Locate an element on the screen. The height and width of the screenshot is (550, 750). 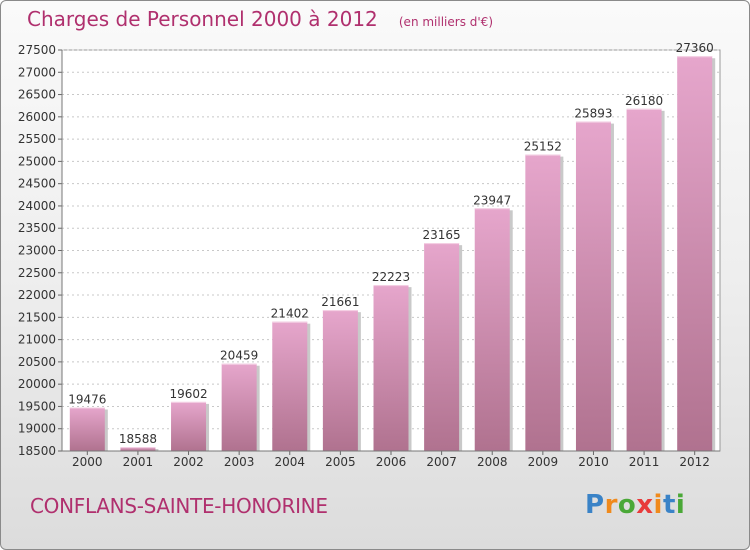
x-tick-label: 2003 is located at coordinates (239, 462).